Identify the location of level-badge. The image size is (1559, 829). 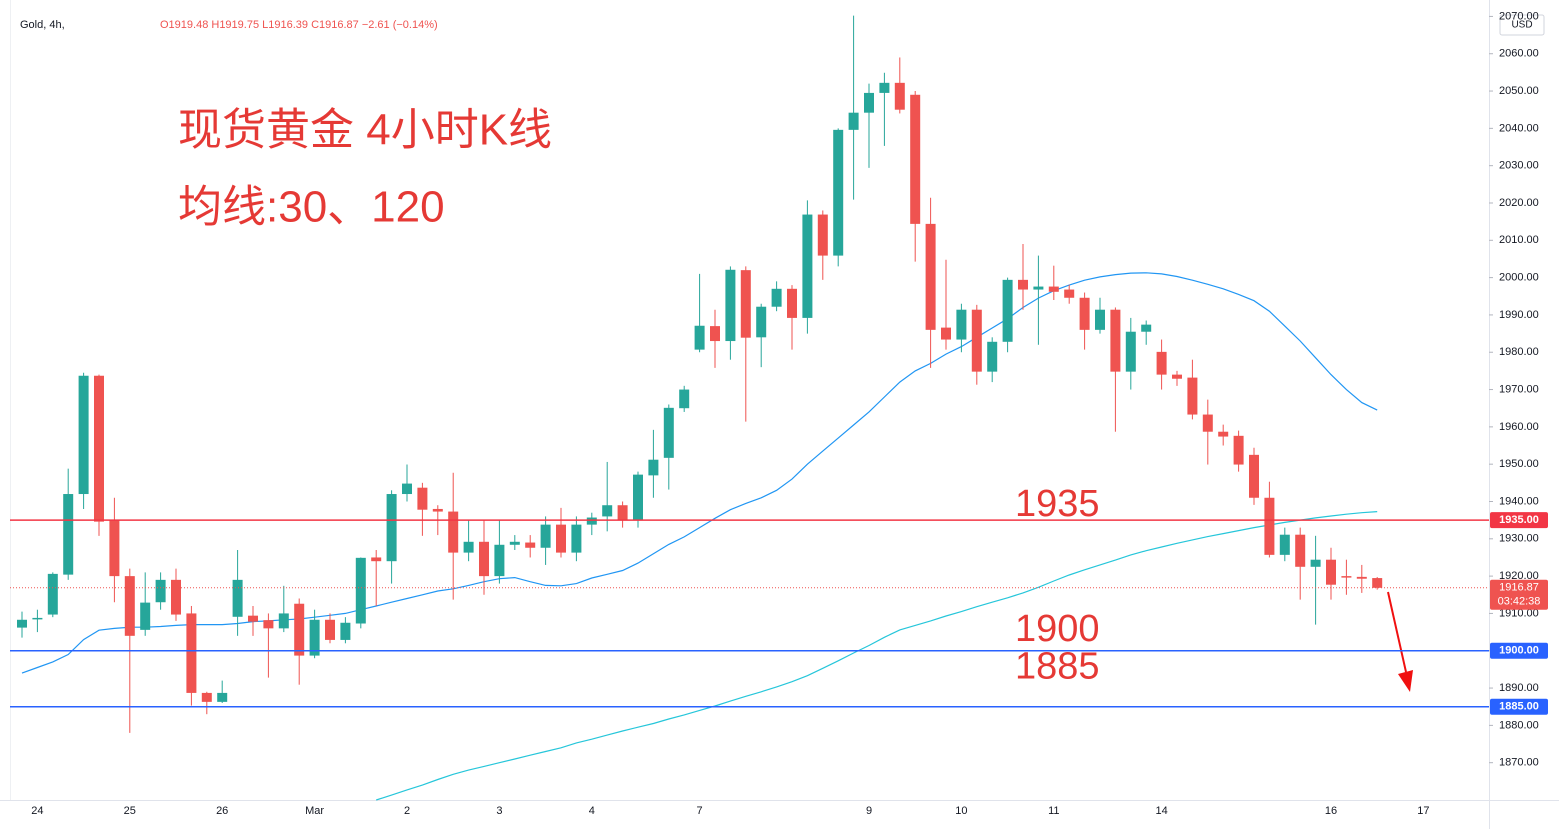
(1519, 650).